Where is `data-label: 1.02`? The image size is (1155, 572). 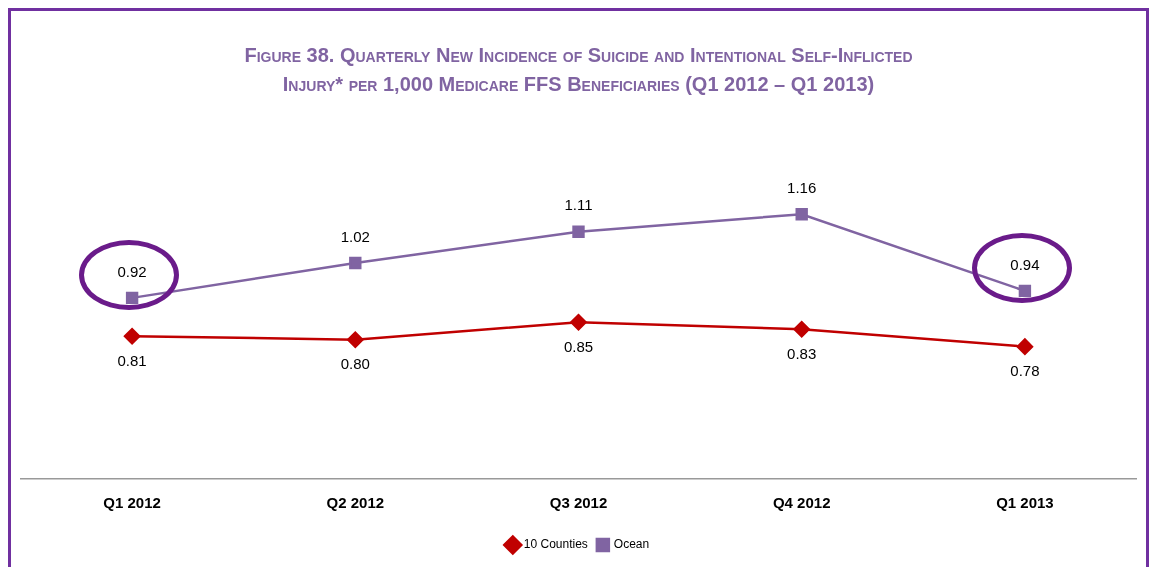 data-label: 1.02 is located at coordinates (355, 236).